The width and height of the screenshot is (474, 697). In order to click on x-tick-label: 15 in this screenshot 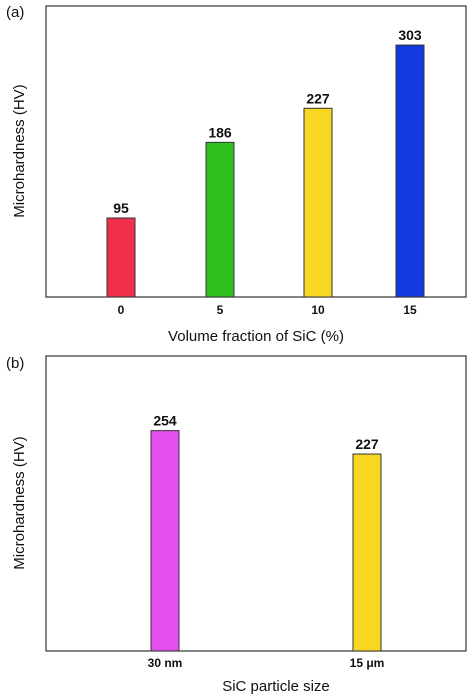, I will do `click(410, 310)`.